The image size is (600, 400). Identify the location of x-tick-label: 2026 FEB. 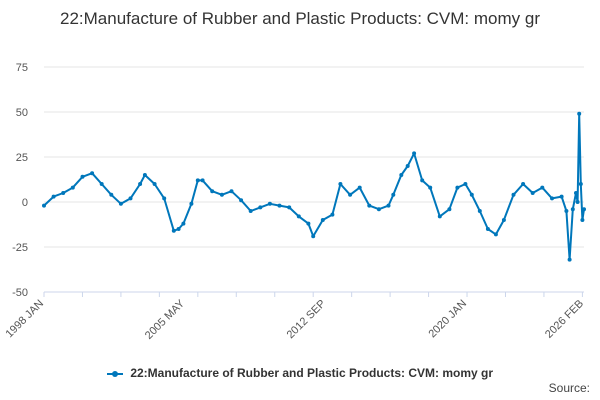
(564, 319).